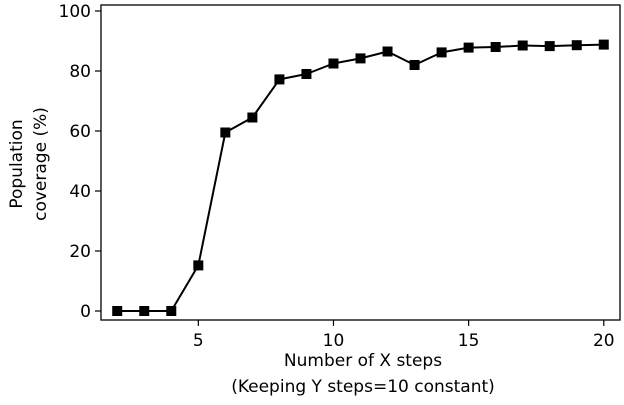 This screenshot has width=624, height=405. I want to click on x-tick-label: 10, so click(334, 341).